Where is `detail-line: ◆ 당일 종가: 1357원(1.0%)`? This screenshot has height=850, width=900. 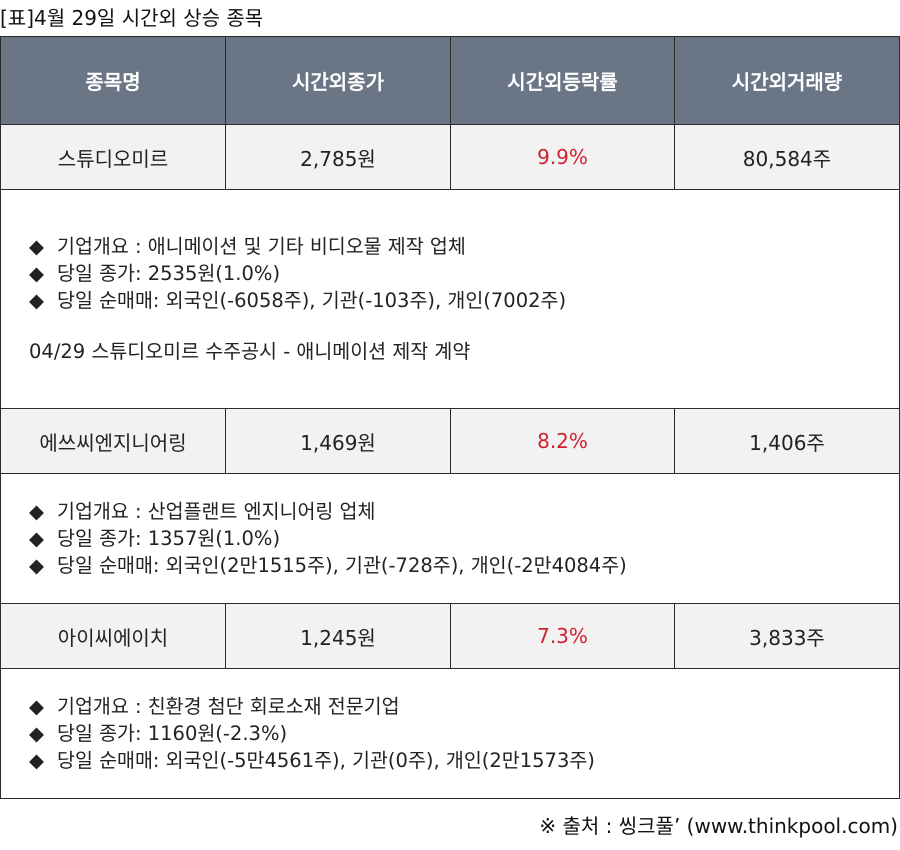
detail-line: ◆ 당일 종가: 1357원(1.0%) is located at coordinates (464, 538).